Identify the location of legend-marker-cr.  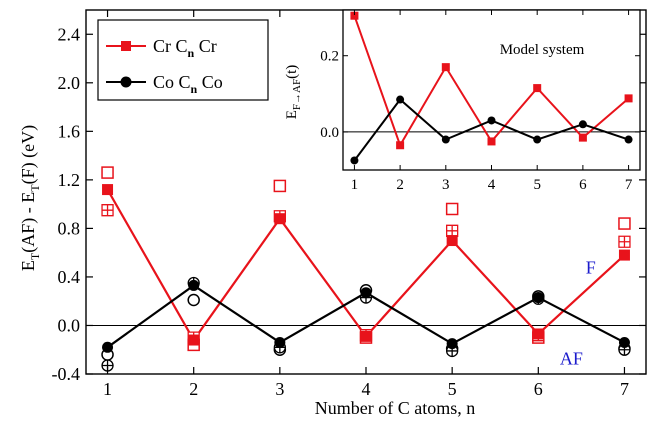
(126, 46).